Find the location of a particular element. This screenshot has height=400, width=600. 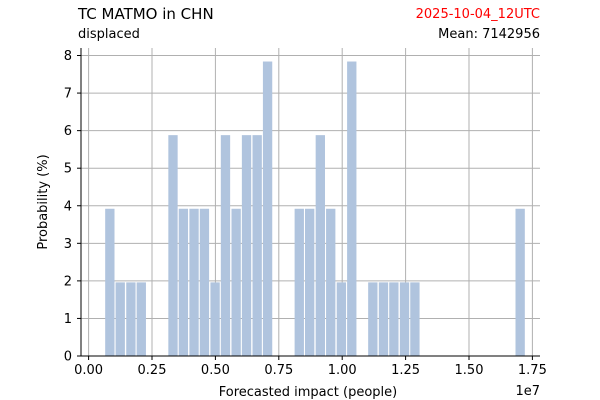

y-tick-label: 1 is located at coordinates (68, 319).